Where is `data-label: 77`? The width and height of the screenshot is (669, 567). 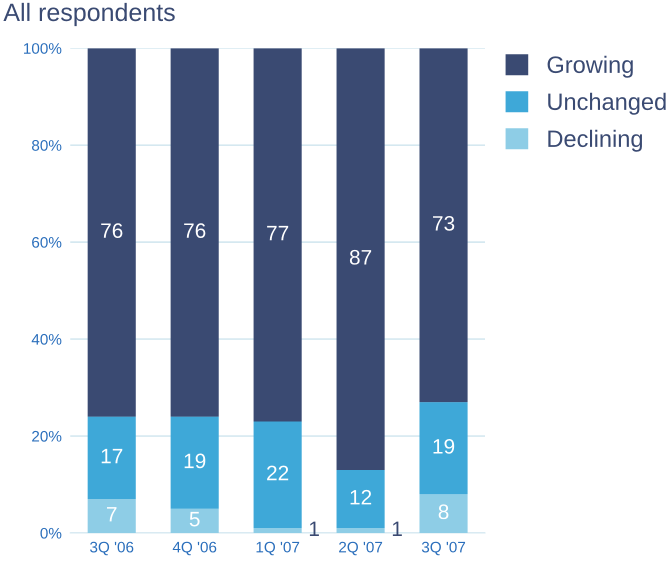
data-label: 77 is located at coordinates (277, 233).